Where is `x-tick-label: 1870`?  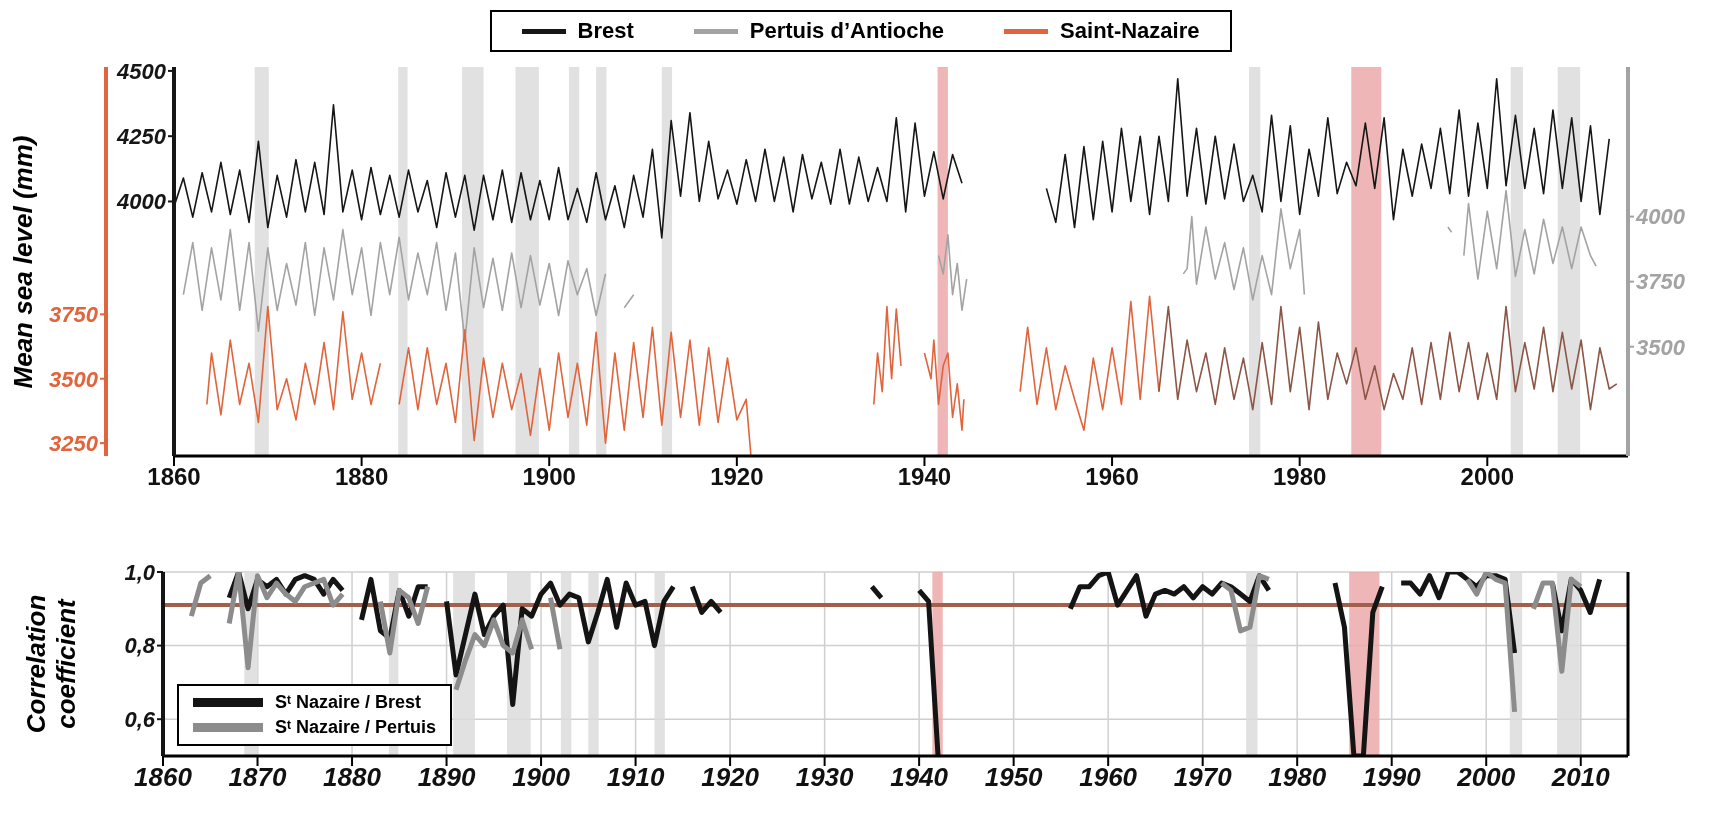
x-tick-label: 1870 is located at coordinates (257, 777).